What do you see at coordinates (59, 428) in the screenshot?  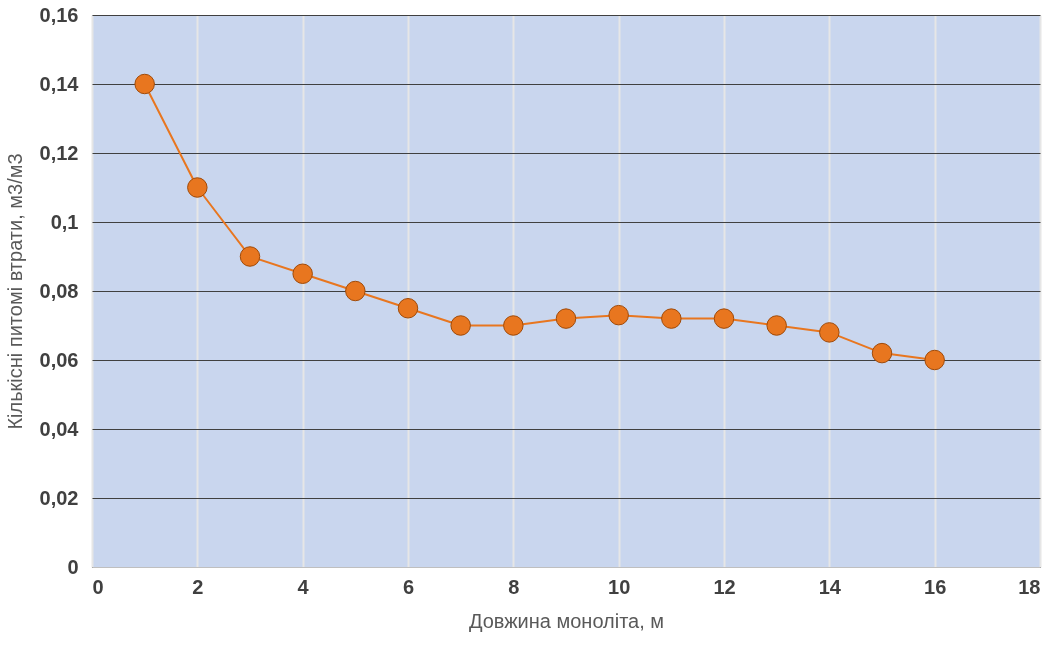 I see `y-tick-label: 0,04` at bounding box center [59, 428].